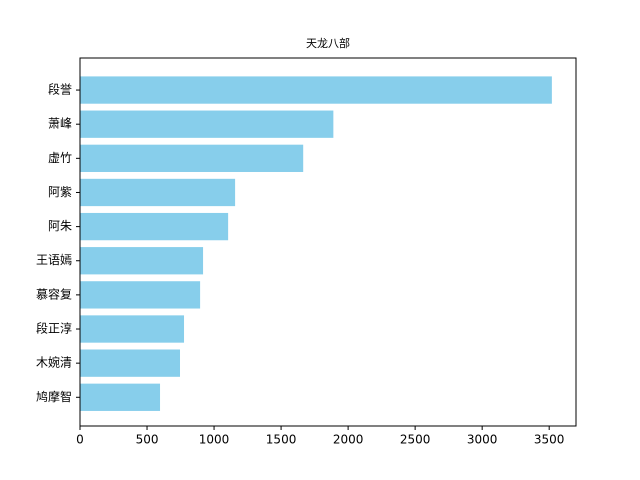 This screenshot has height=480, width=640. I want to click on x-tick-label: 2500, so click(415, 440).